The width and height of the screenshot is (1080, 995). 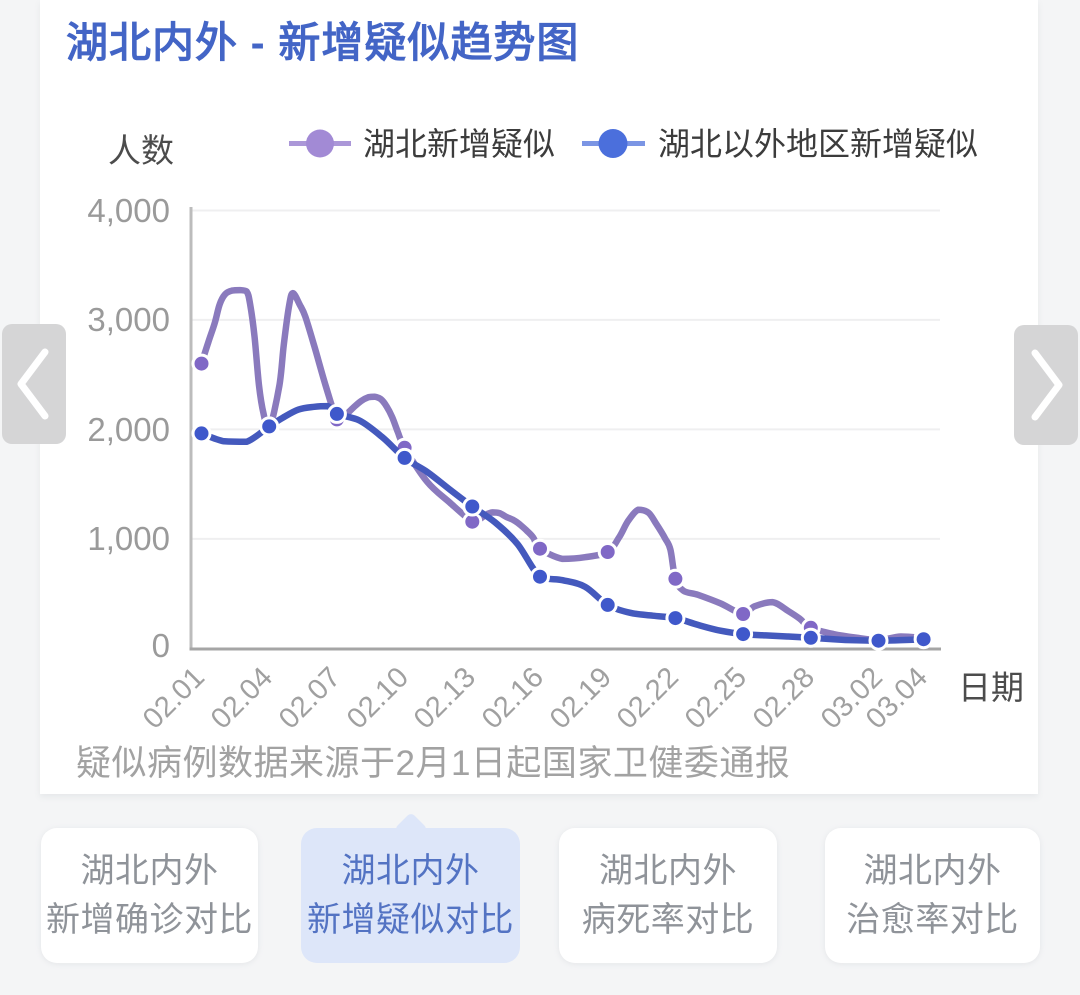 What do you see at coordinates (581, 698) in the screenshot?
I see `svg-text: 02.19` at bounding box center [581, 698].